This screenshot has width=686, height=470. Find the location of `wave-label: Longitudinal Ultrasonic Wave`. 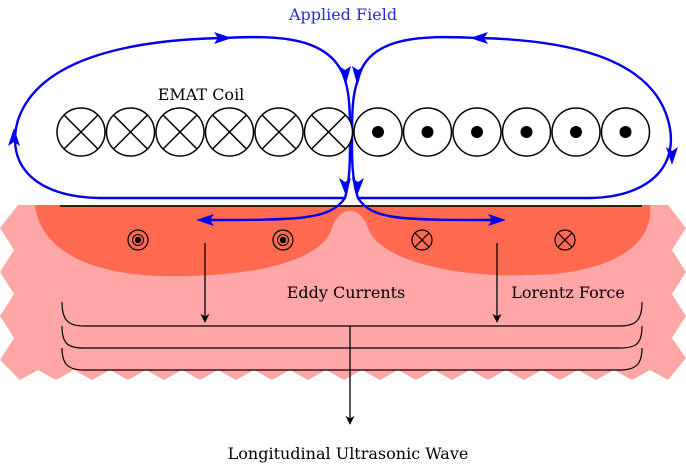

wave-label: Longitudinal Ultrasonic Wave is located at coordinates (348, 453).